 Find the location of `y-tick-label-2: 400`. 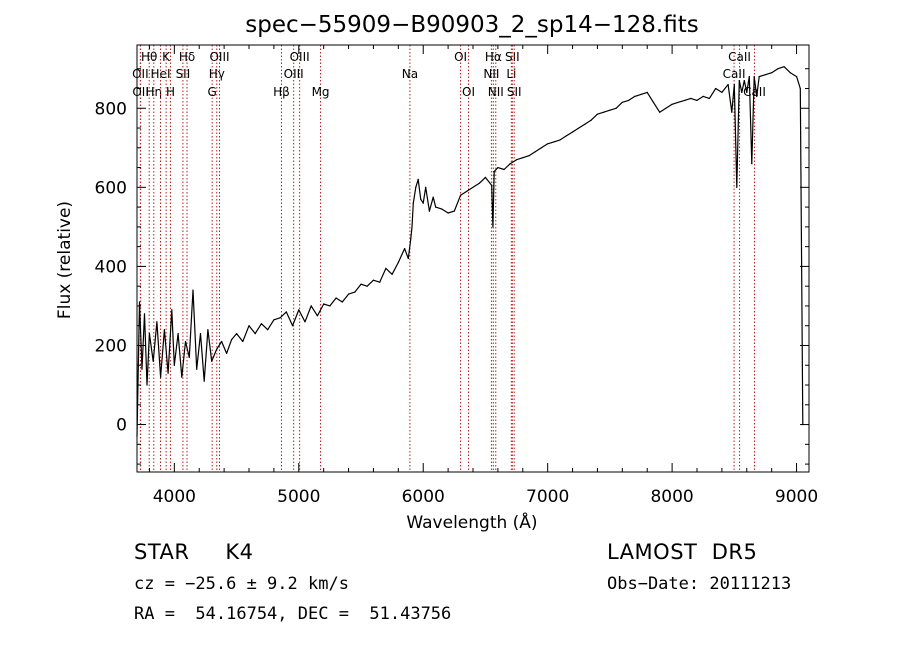

y-tick-label-2: 400 is located at coordinates (111, 267).